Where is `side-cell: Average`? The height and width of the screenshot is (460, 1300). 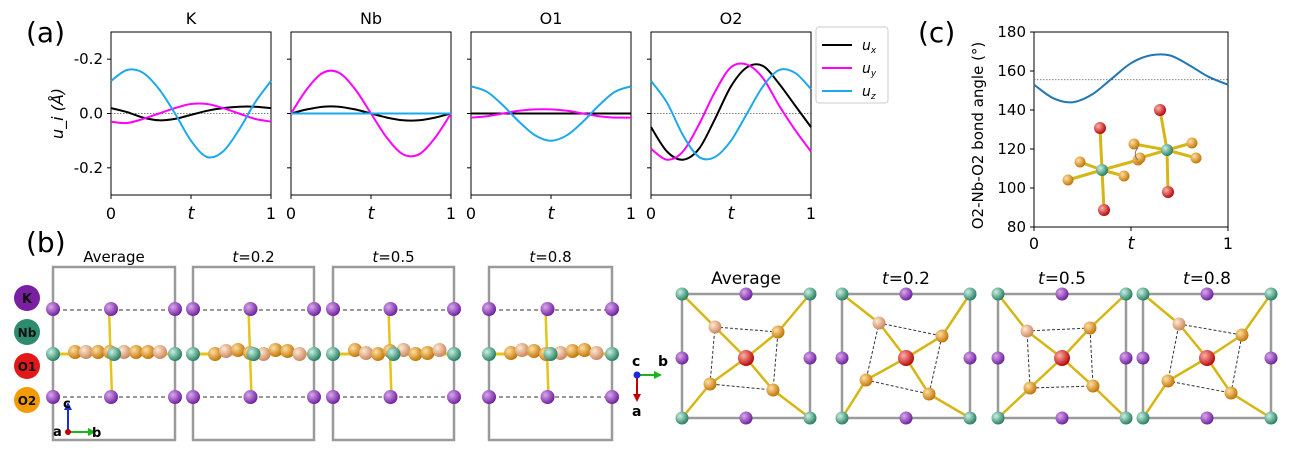
side-cell: Average is located at coordinates (114, 345).